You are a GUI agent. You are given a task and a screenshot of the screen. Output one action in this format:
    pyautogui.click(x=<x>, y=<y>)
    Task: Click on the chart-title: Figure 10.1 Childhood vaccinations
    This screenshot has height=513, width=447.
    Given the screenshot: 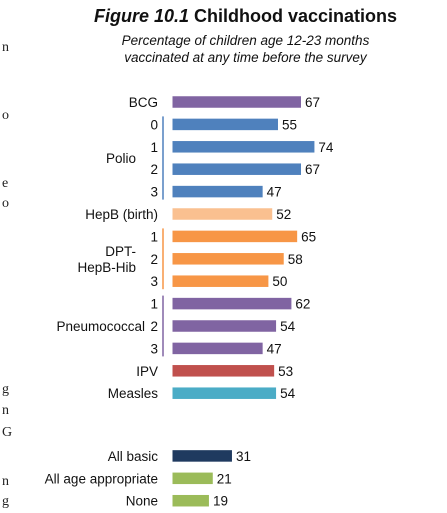 What is the action you would take?
    pyautogui.click(x=245, y=16)
    